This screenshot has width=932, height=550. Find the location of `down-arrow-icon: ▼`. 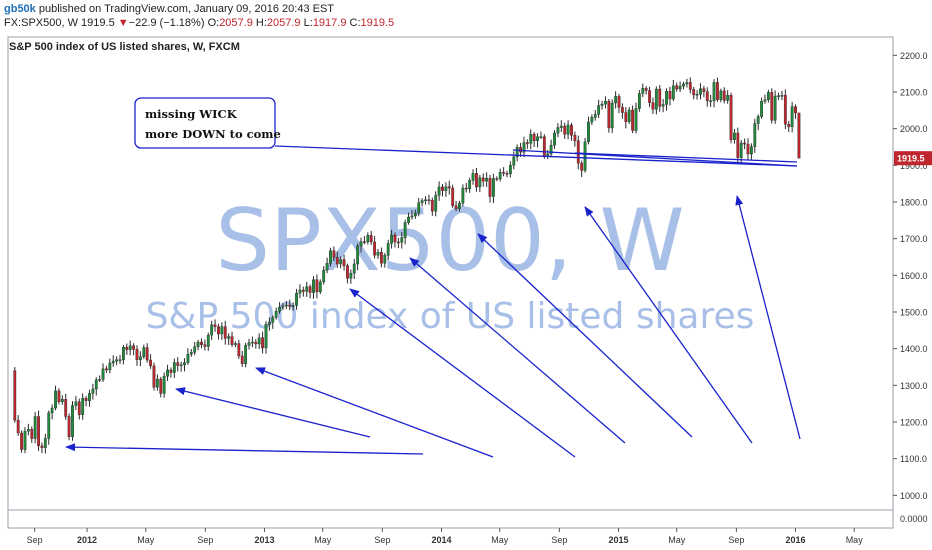

down-arrow-icon: ▼ is located at coordinates (123, 23).